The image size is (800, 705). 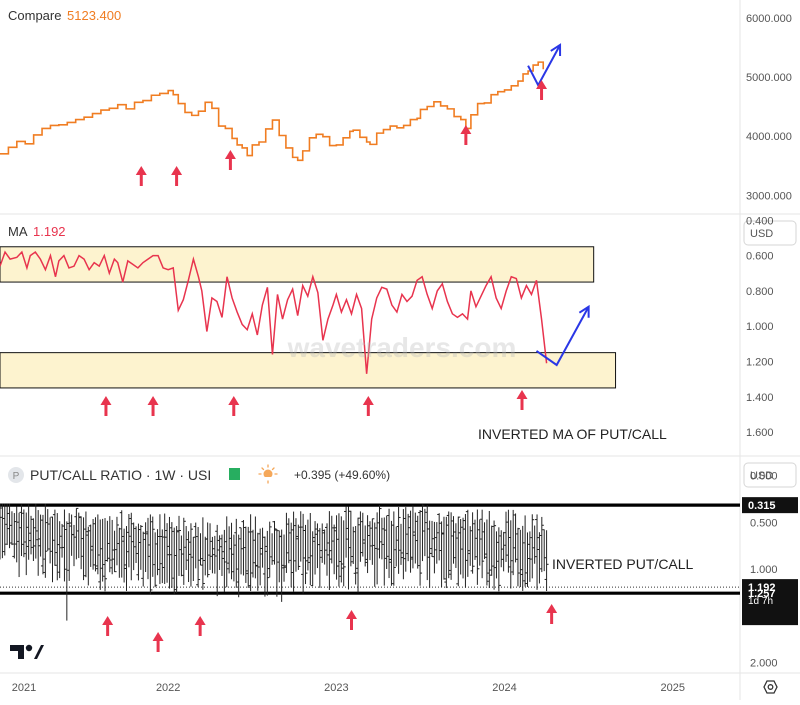 I want to click on ma-tick-label: 1.600, so click(x=760, y=433).